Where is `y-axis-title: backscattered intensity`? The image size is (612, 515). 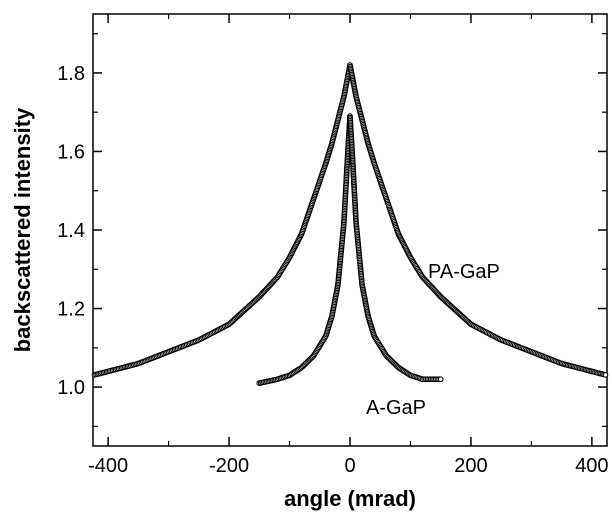 y-axis-title: backscattered intensity is located at coordinates (22, 229).